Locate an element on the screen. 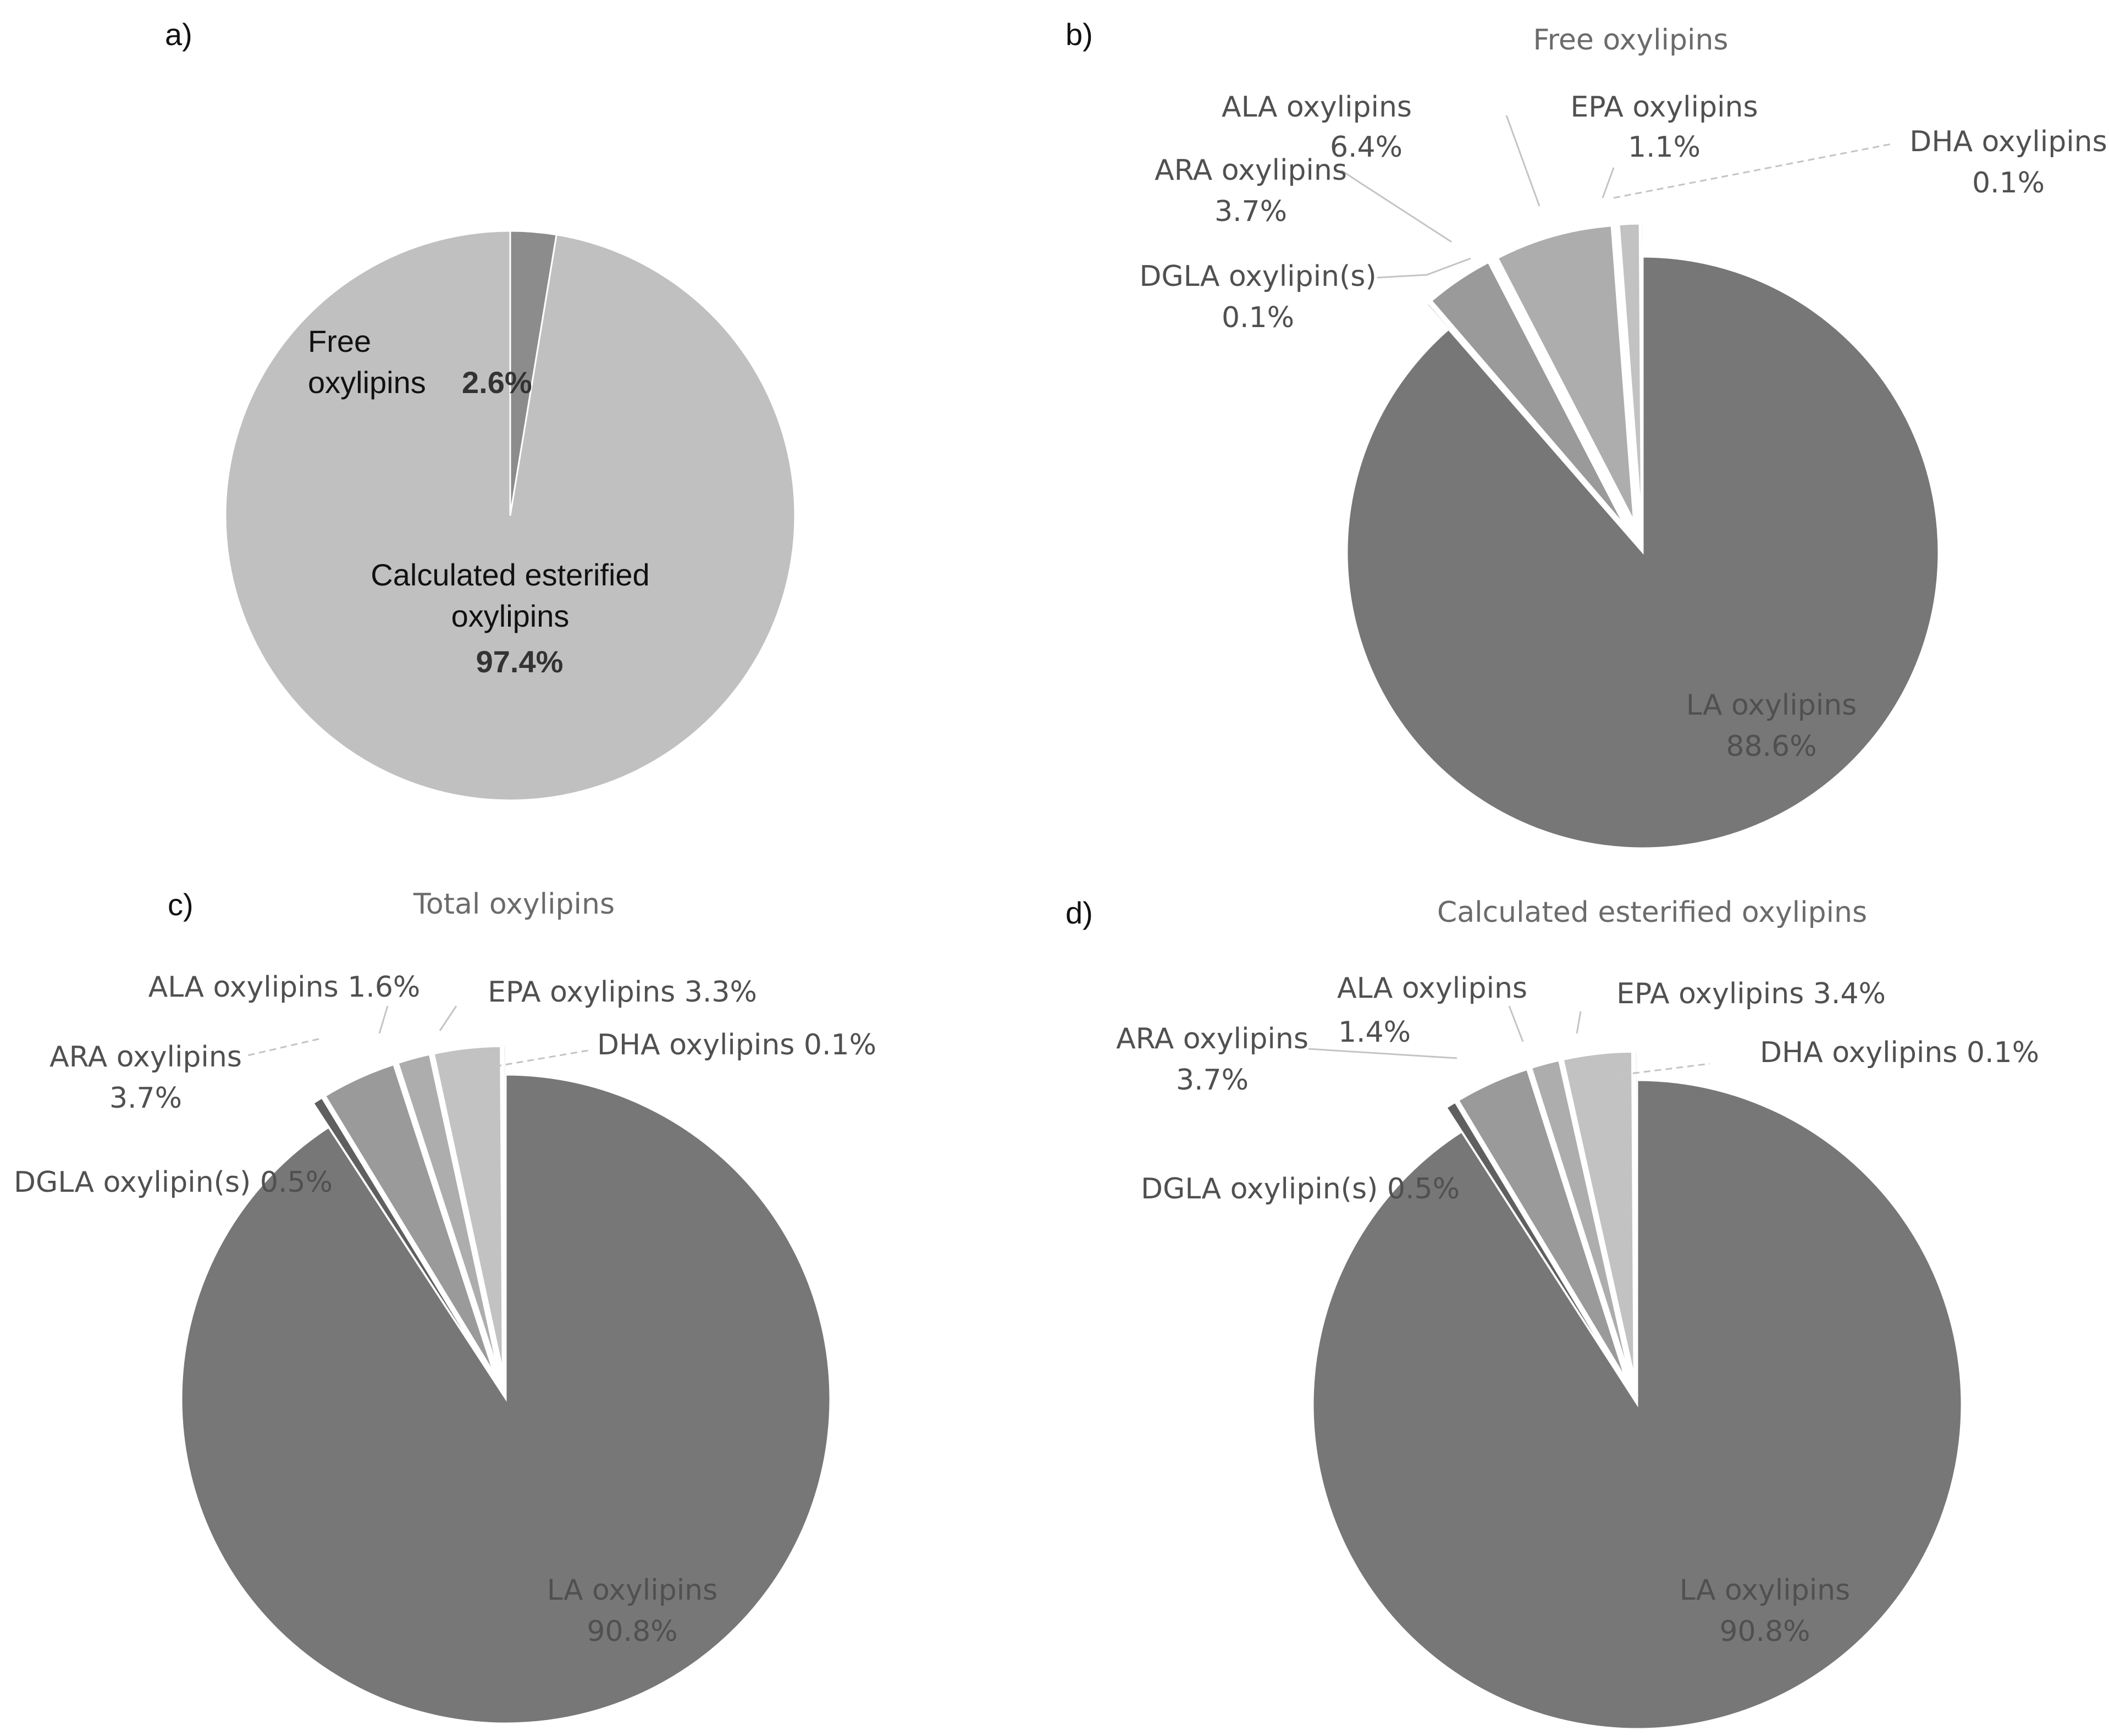 This screenshot has height=1736, width=2109. panel-d-leader-epa is located at coordinates (1579, 1022).